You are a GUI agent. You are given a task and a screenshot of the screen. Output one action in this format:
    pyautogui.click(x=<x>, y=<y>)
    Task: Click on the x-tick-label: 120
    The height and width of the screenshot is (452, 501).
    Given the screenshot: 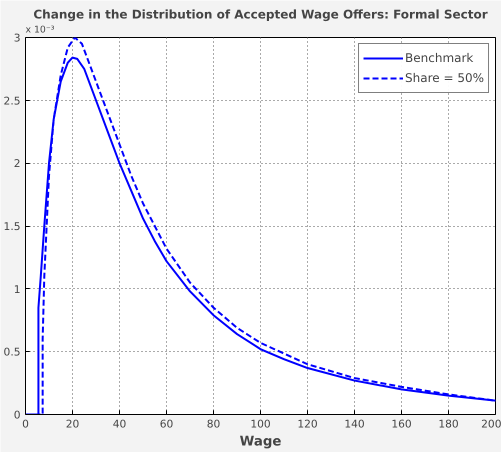 What is the action you would take?
    pyautogui.click(x=307, y=424)
    